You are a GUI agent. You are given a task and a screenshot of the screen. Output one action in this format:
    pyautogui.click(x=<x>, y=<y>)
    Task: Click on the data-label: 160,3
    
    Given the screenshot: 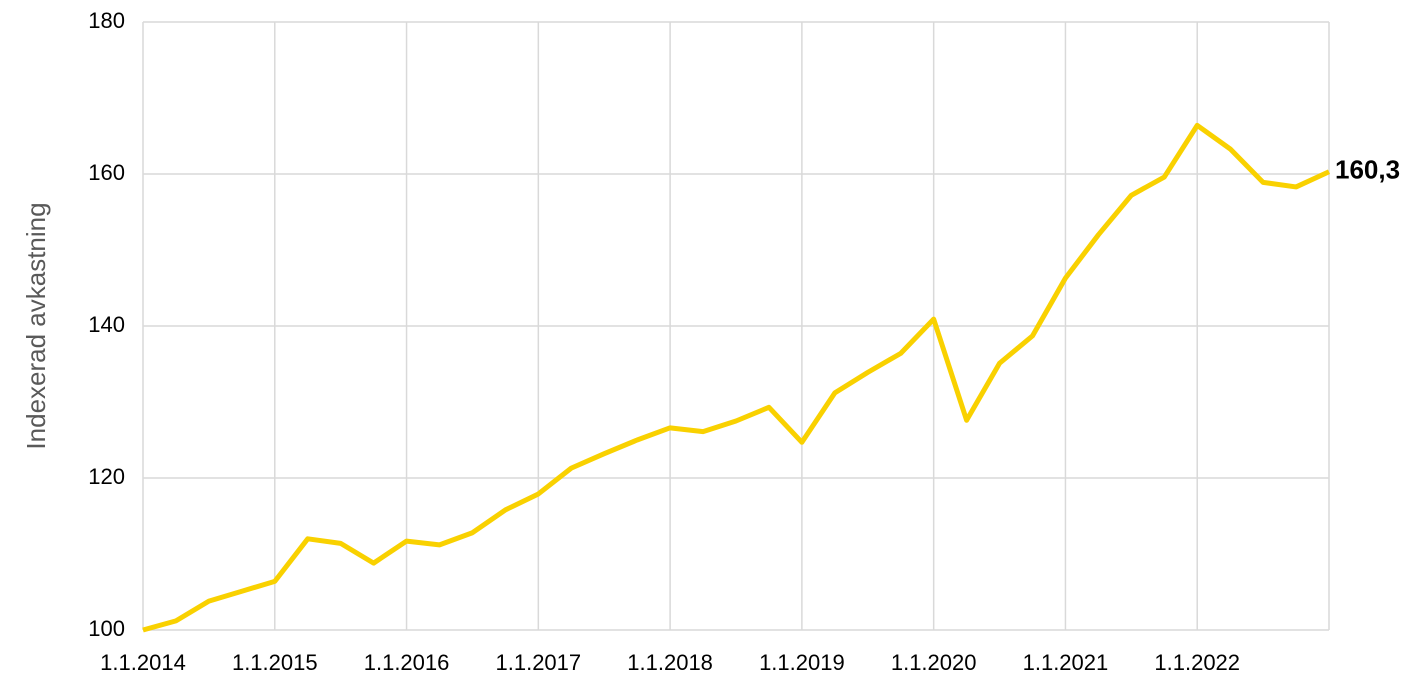 What is the action you would take?
    pyautogui.click(x=1367, y=170)
    